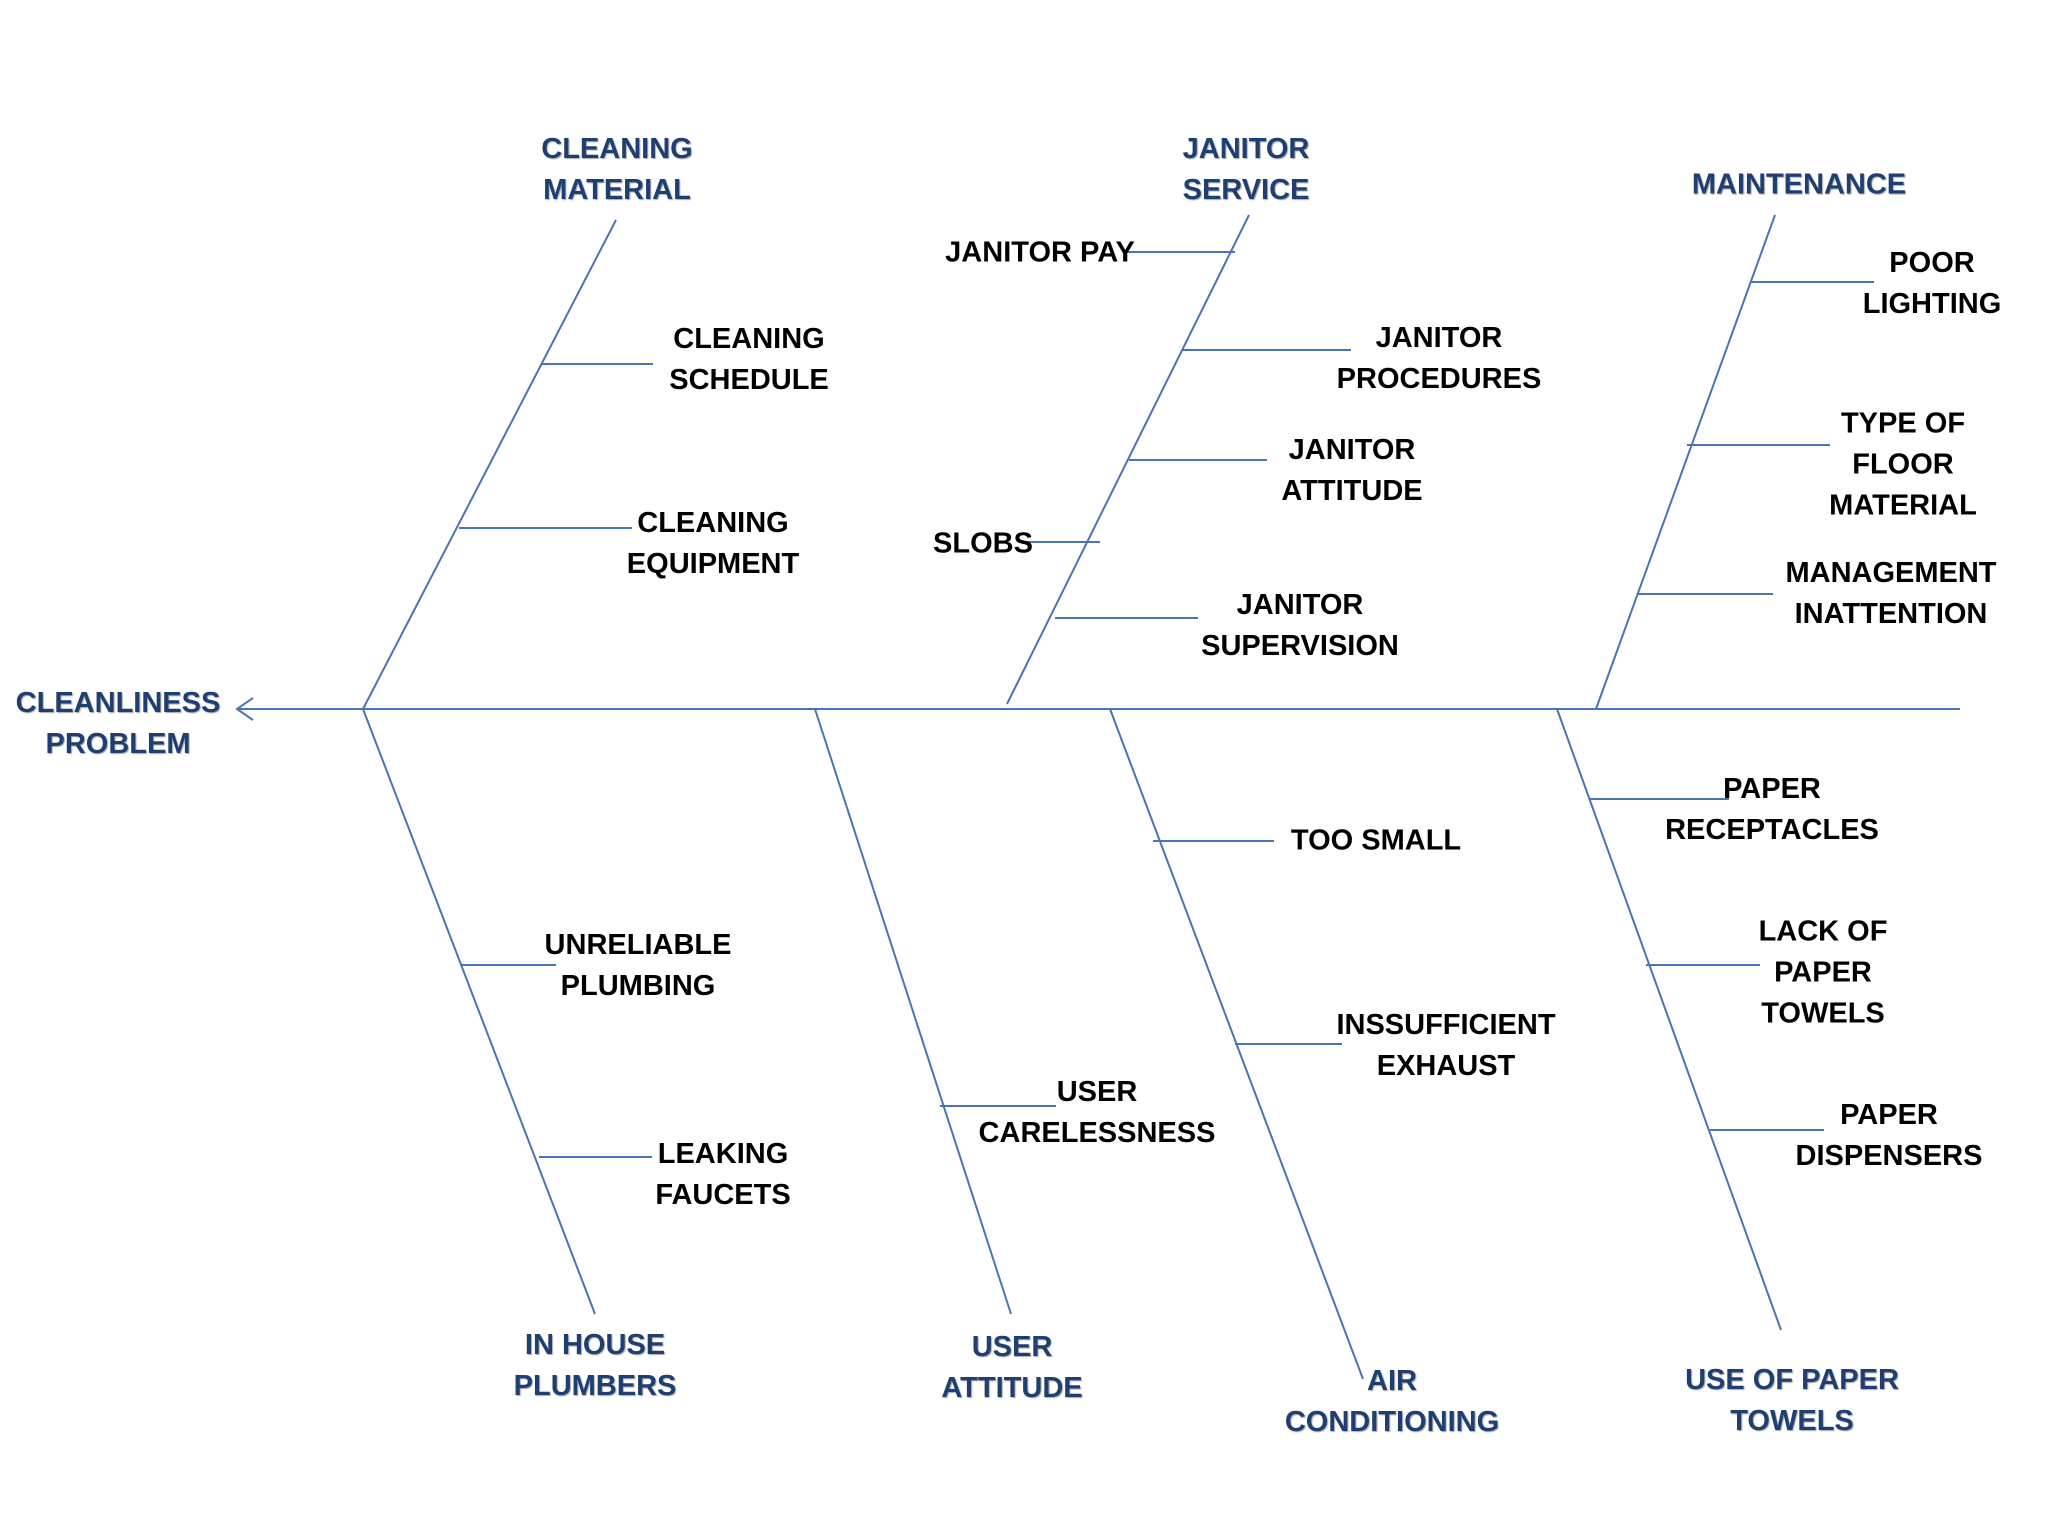 The width and height of the screenshot is (2048, 1536). I want to click on cause-janitor-pay: JANITOR PAY, so click(1040, 252).